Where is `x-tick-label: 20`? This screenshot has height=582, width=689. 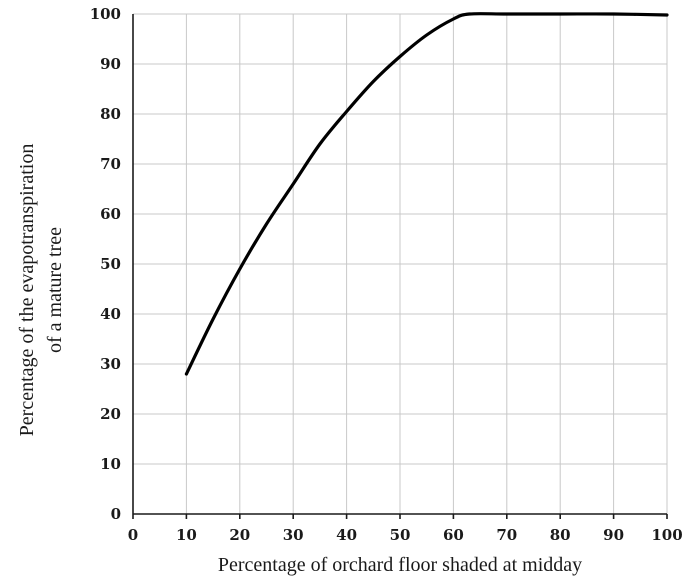 x-tick-label: 20 is located at coordinates (239, 535).